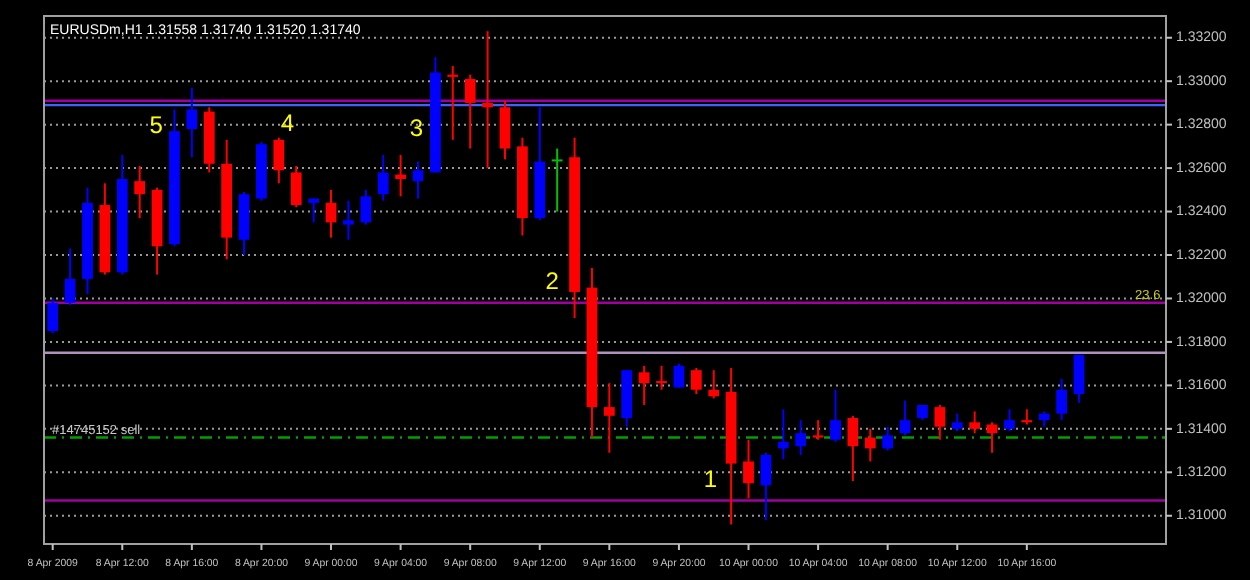 This screenshot has height=580, width=1250. Describe the element at coordinates (710, 478) in the screenshot. I see `annotation: 1` at that location.